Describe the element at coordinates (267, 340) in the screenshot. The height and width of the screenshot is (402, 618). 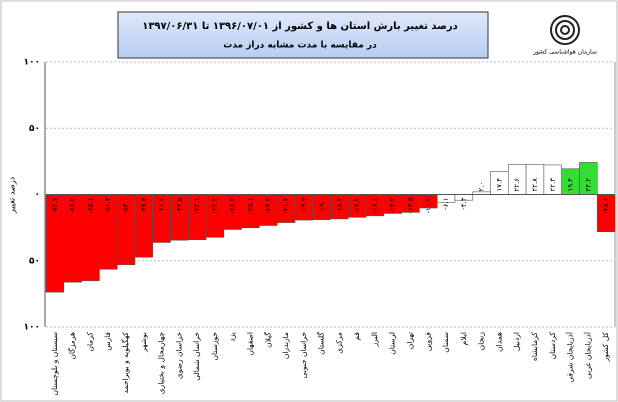
I see `x-tick-label: گیلان` at that location.